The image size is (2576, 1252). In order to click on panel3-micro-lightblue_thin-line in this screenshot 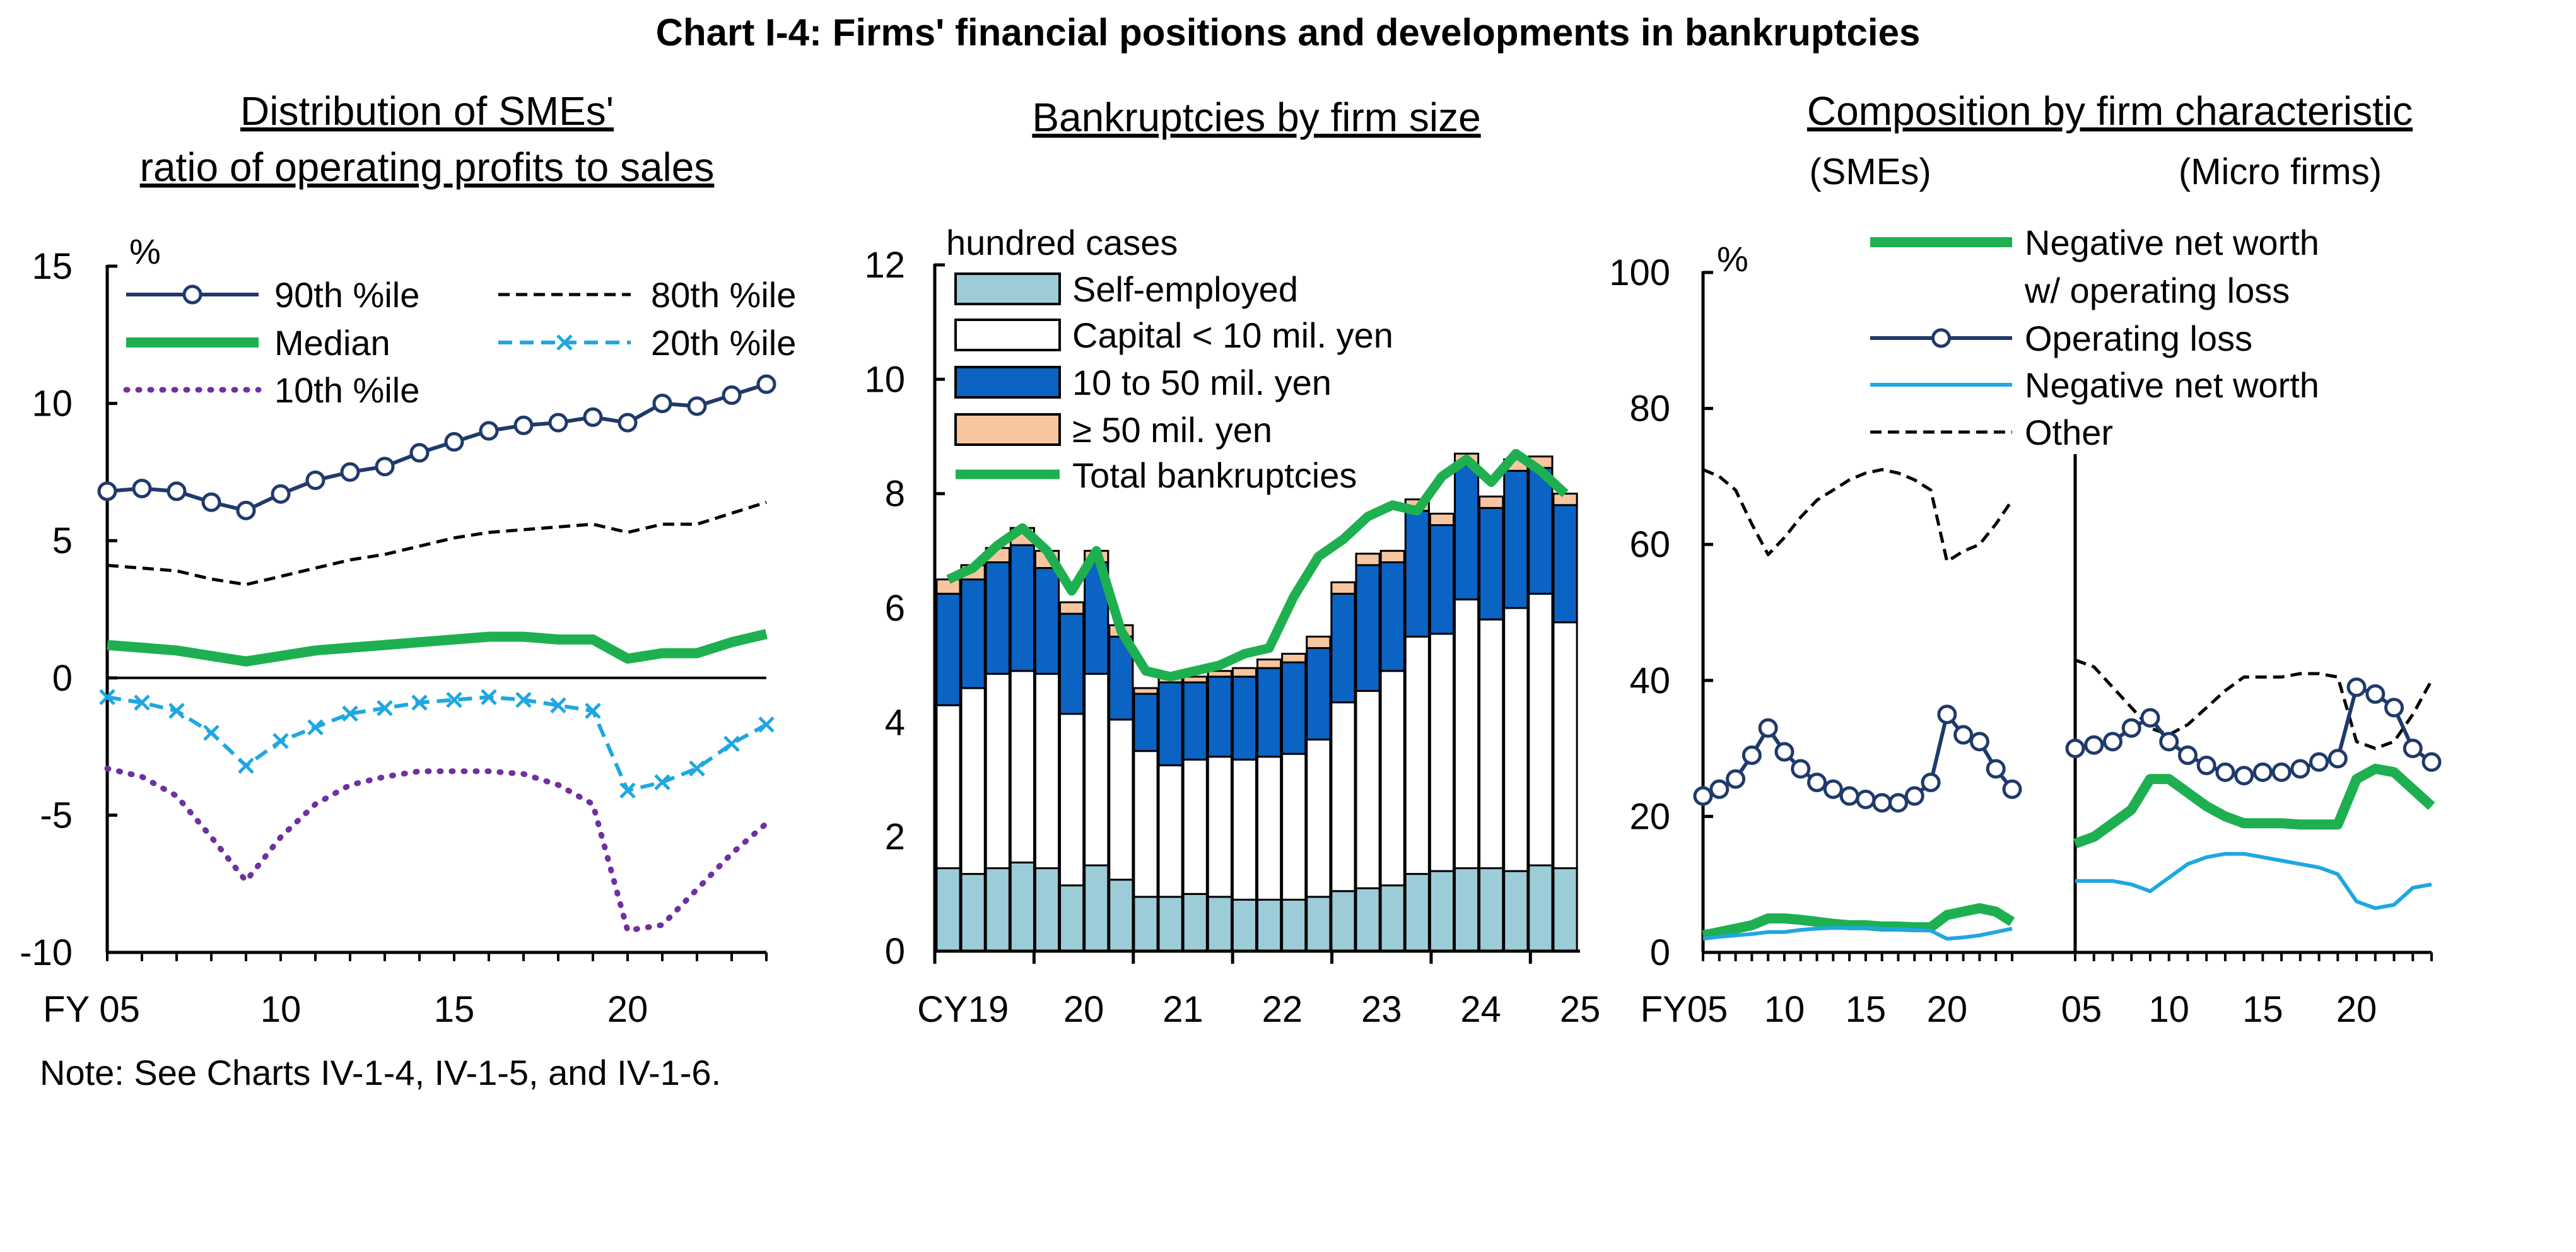, I will do `click(2253, 880)`.